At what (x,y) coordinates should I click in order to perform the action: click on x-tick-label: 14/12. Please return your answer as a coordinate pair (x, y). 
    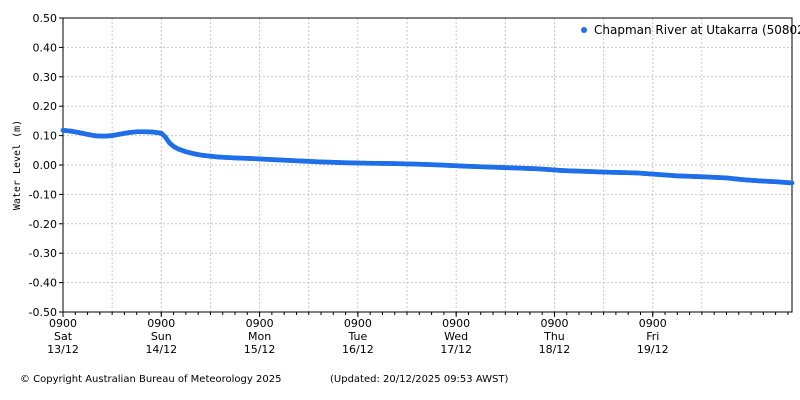
    Looking at the image, I should click on (161, 349).